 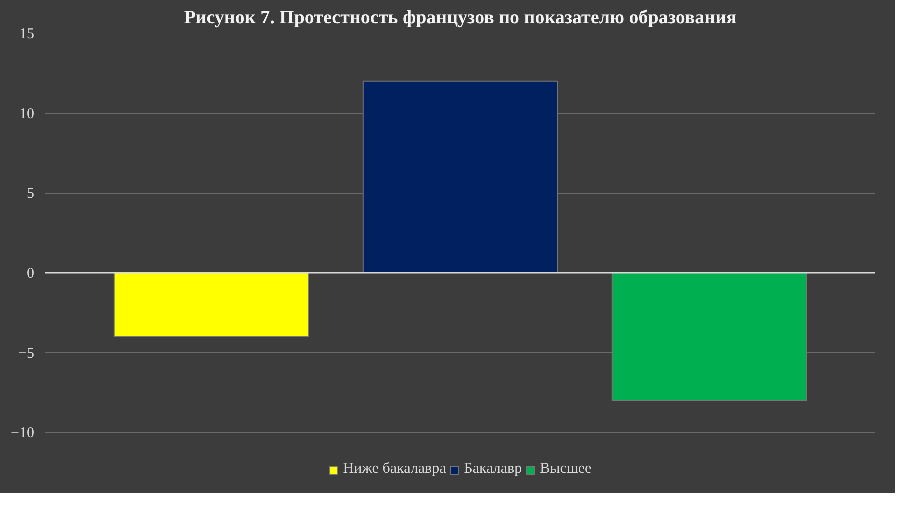 I want to click on y-tick-label: 15, so click(x=27, y=34).